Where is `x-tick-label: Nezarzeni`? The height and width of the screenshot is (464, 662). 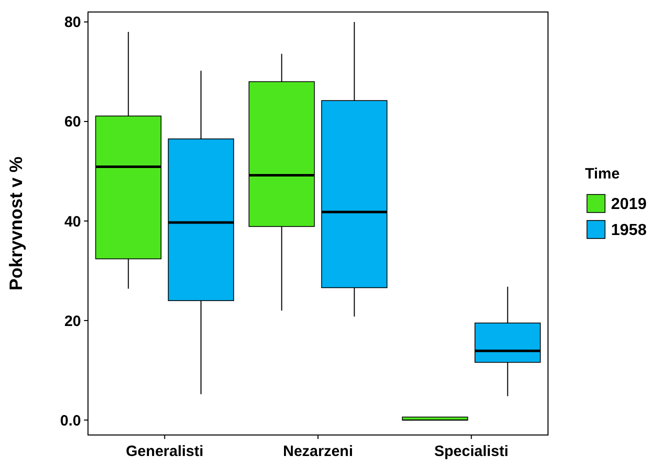 x-tick-label: Nezarzeni is located at coordinates (318, 451).